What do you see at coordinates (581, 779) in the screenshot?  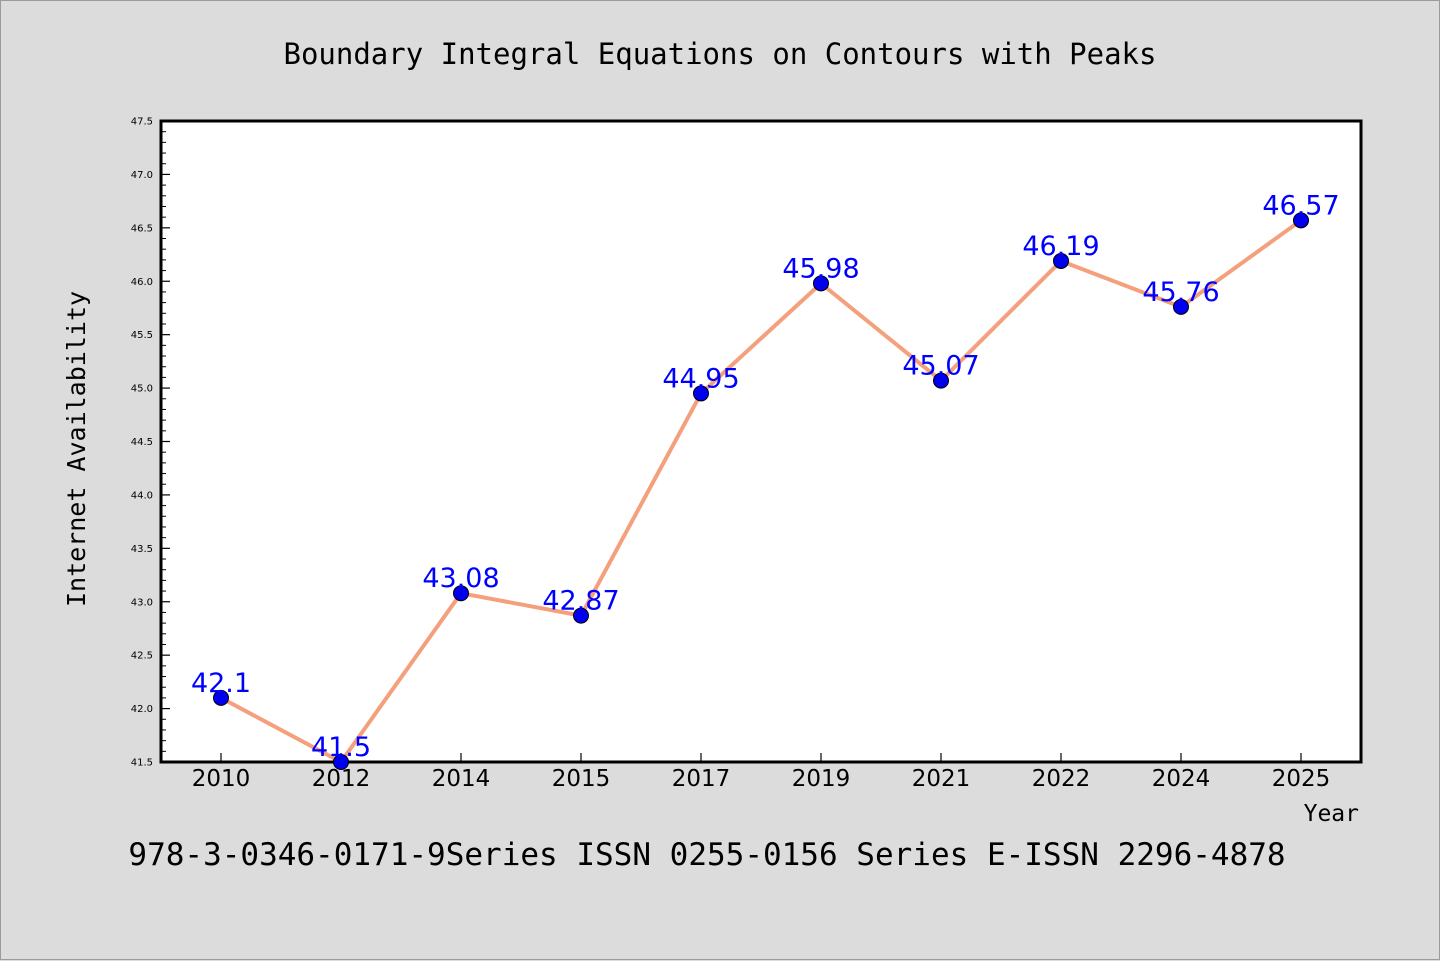 I see `x-tick-label: 2015` at bounding box center [581, 779].